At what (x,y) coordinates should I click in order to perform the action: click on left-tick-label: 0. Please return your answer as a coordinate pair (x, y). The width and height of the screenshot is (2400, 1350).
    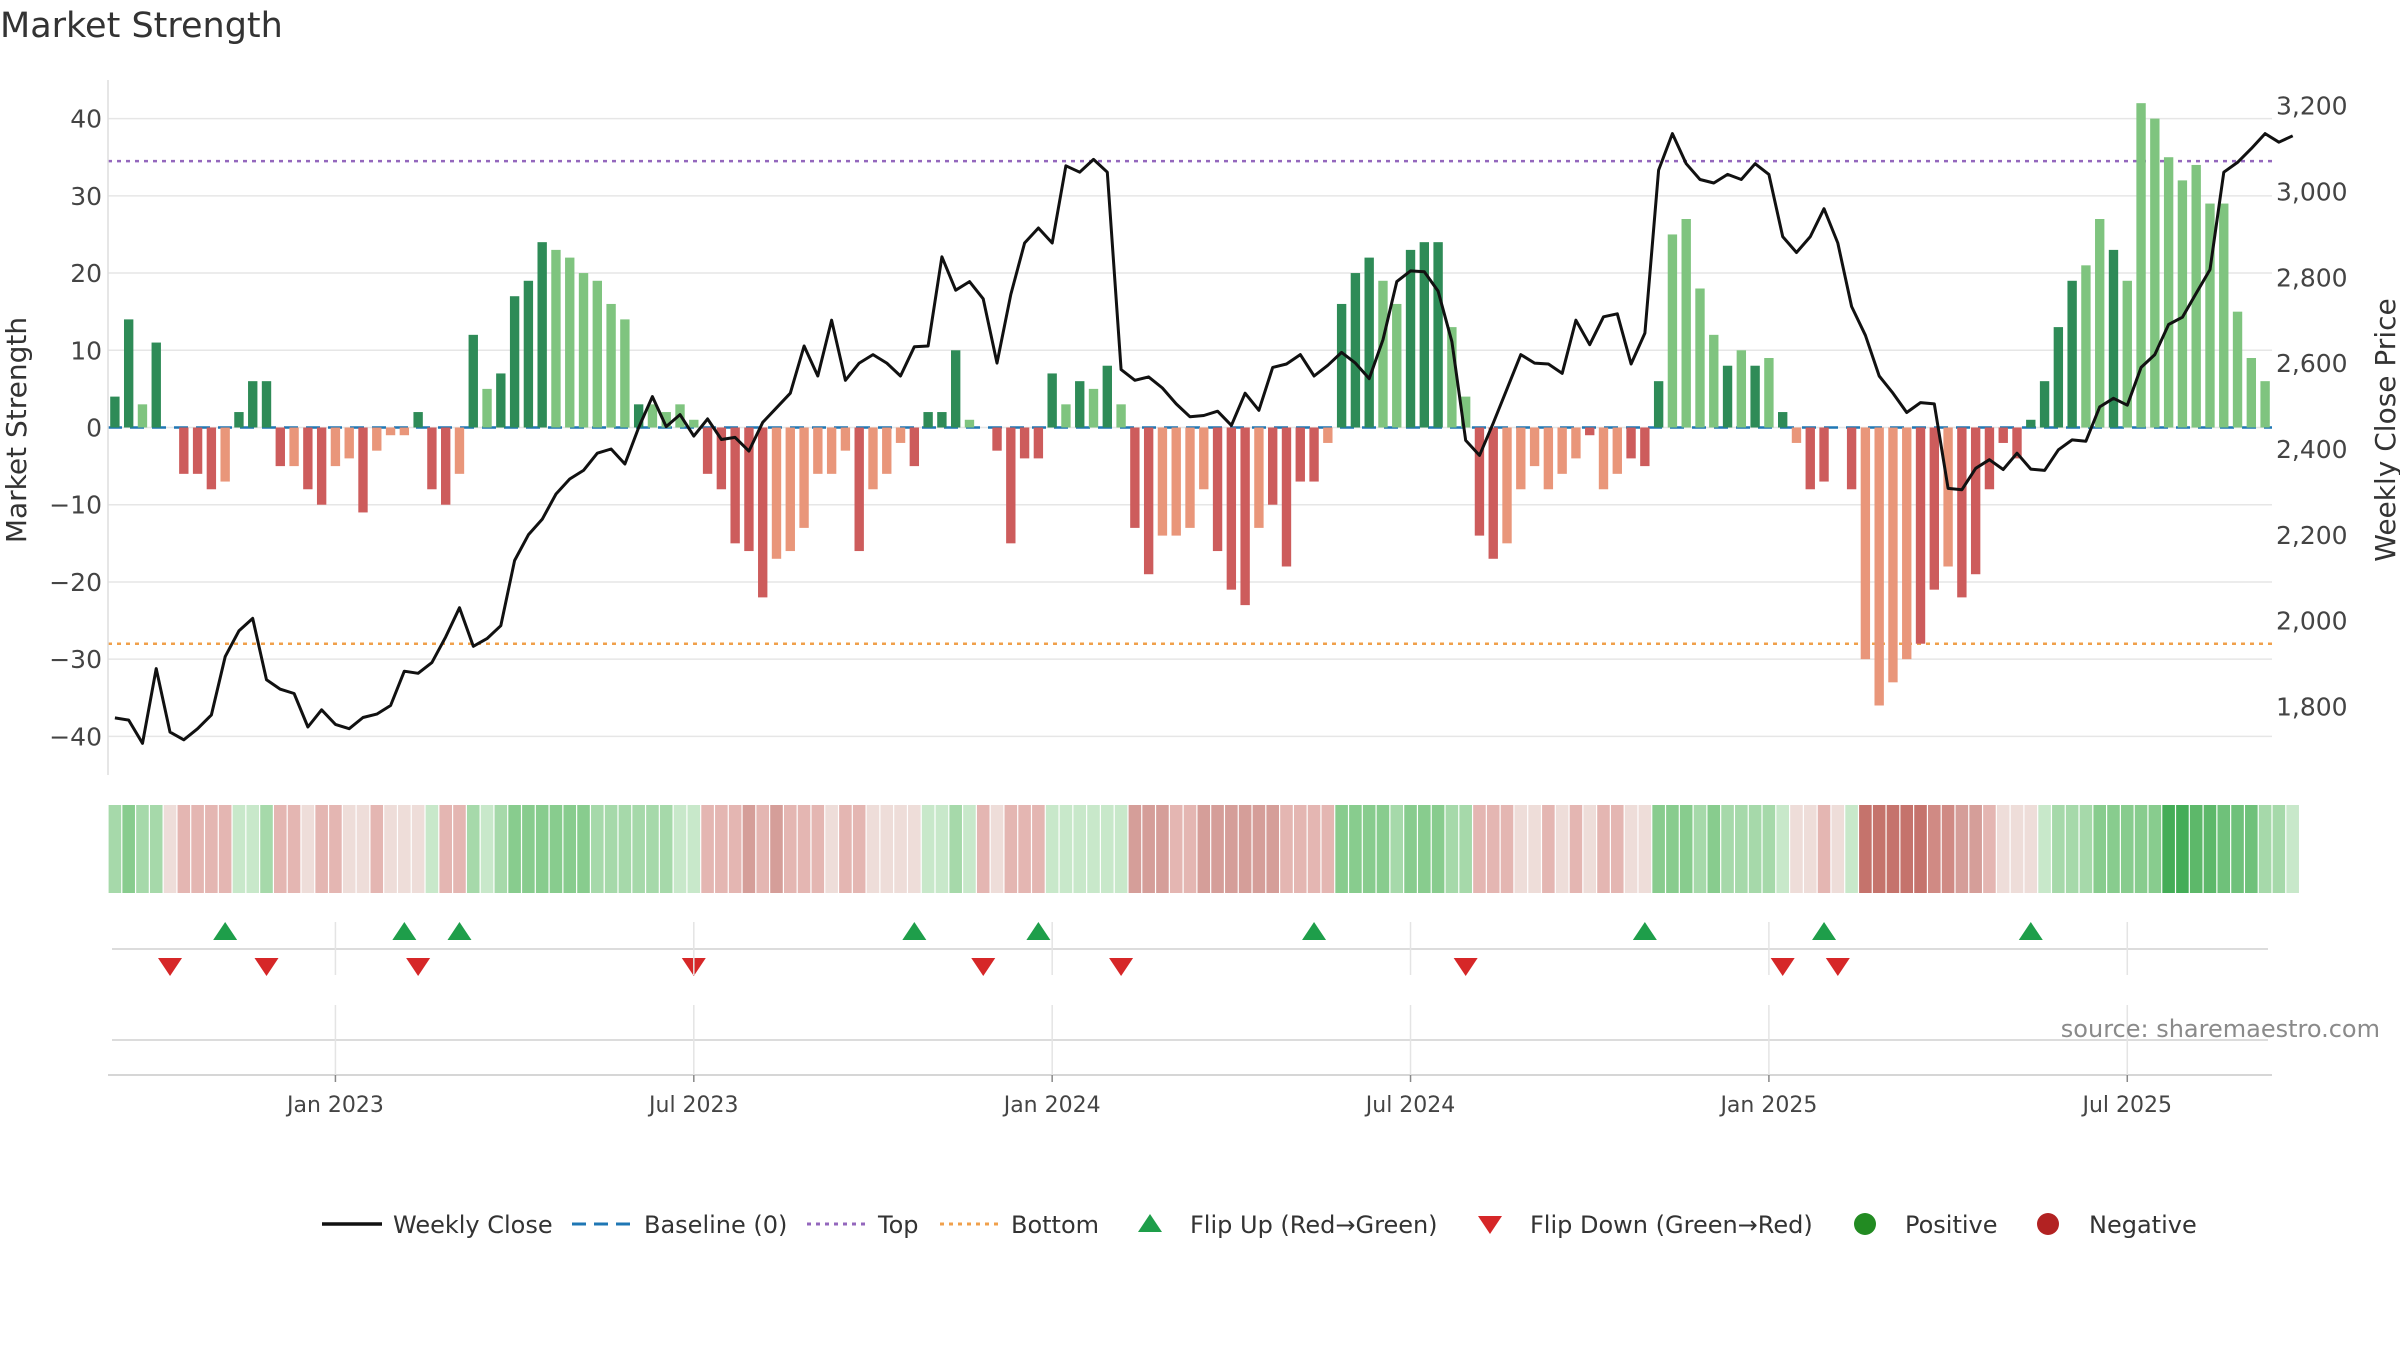
    Looking at the image, I should click on (94, 428).